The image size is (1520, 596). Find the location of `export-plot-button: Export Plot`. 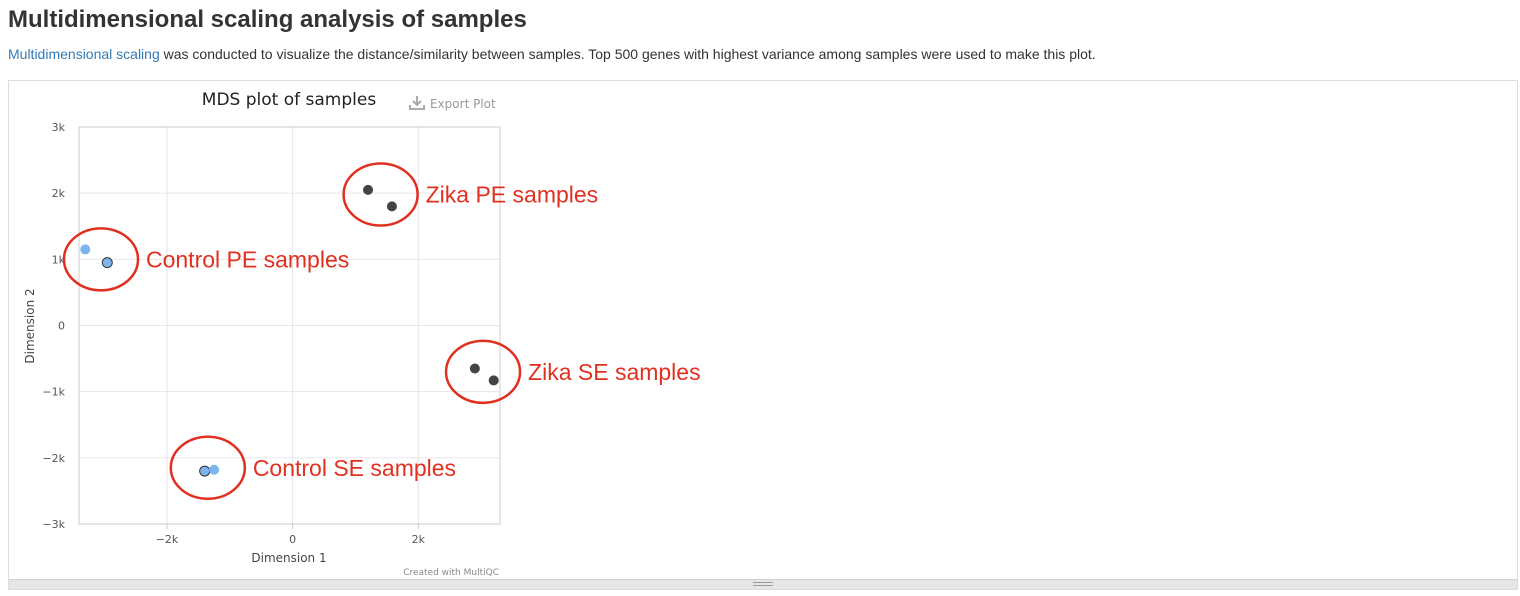

export-plot-button: Export Plot is located at coordinates (452, 103).